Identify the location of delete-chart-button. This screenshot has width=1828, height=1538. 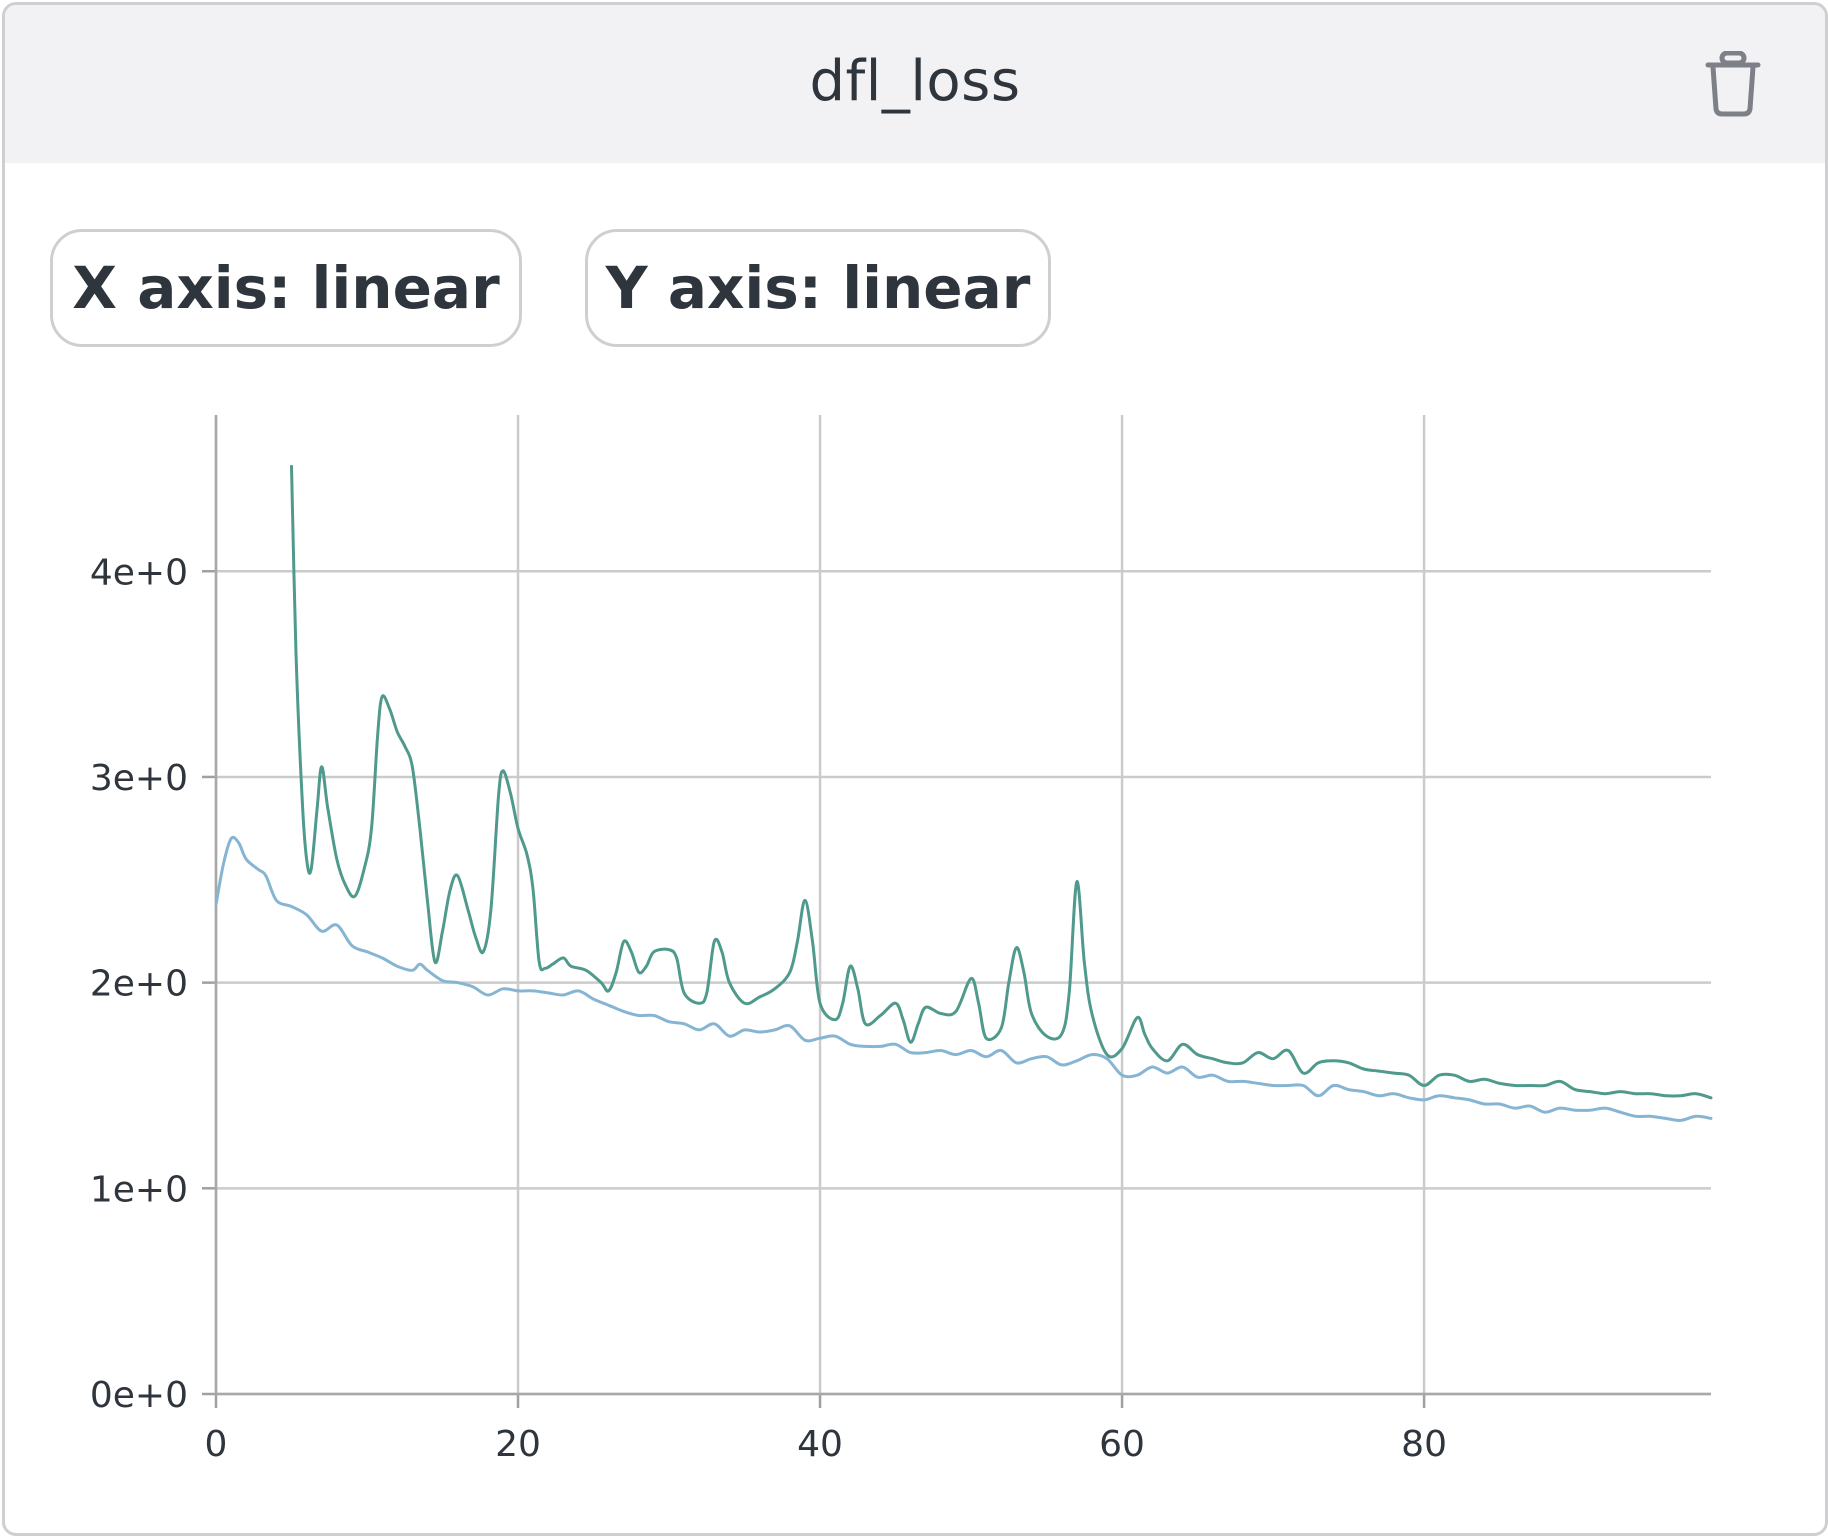
(1733, 83).